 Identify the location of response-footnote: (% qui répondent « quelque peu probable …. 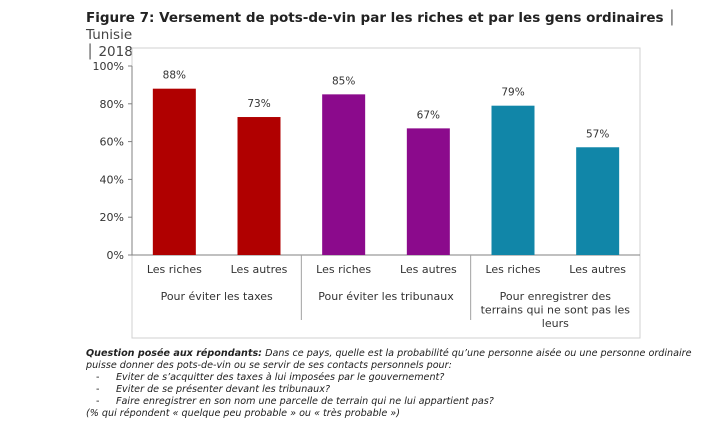
(243, 413).